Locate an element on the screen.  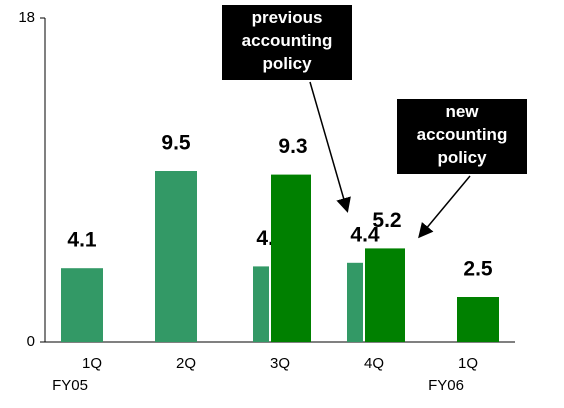
annotation-text: new accounting policy is located at coordinates (462, 134).